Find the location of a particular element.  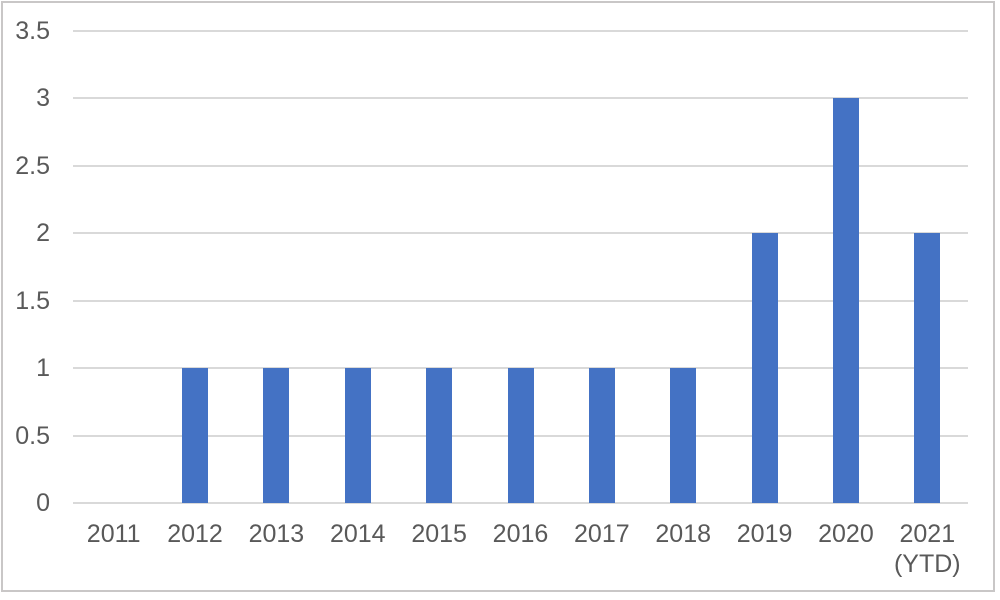

x-tick-label-2019: 2019 is located at coordinates (764, 534).